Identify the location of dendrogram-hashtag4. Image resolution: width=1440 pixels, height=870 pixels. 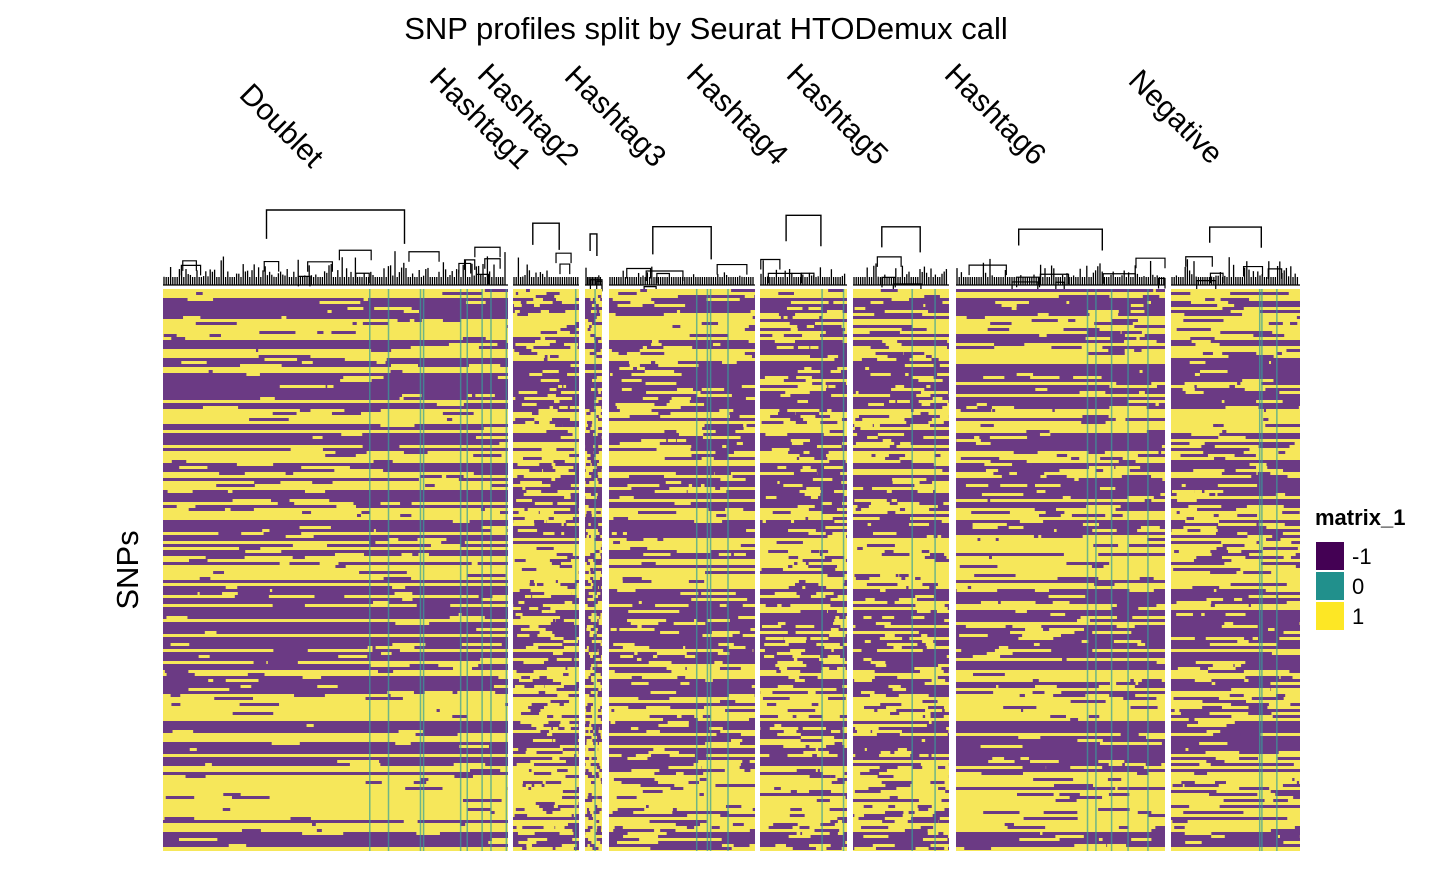
(803, 250).